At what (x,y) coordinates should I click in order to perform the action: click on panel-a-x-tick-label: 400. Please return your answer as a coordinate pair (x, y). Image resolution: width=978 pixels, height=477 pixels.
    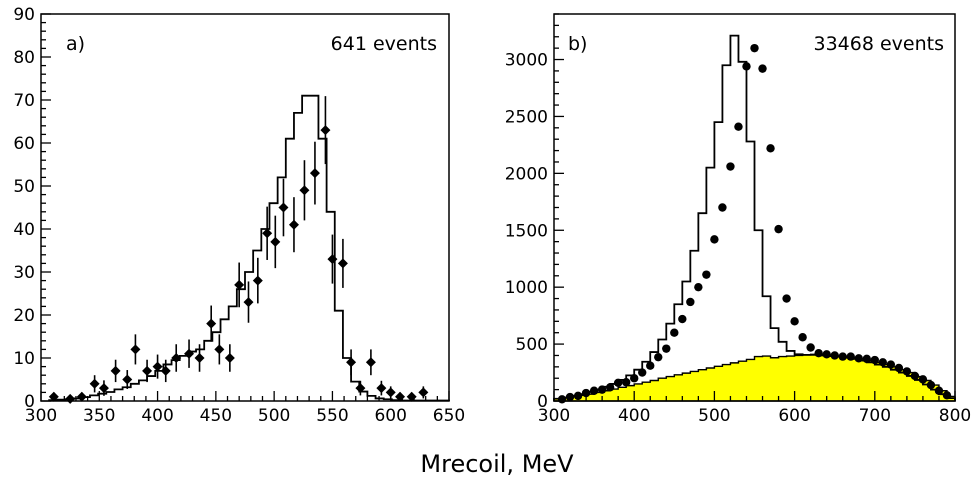
    Looking at the image, I should click on (157, 416).